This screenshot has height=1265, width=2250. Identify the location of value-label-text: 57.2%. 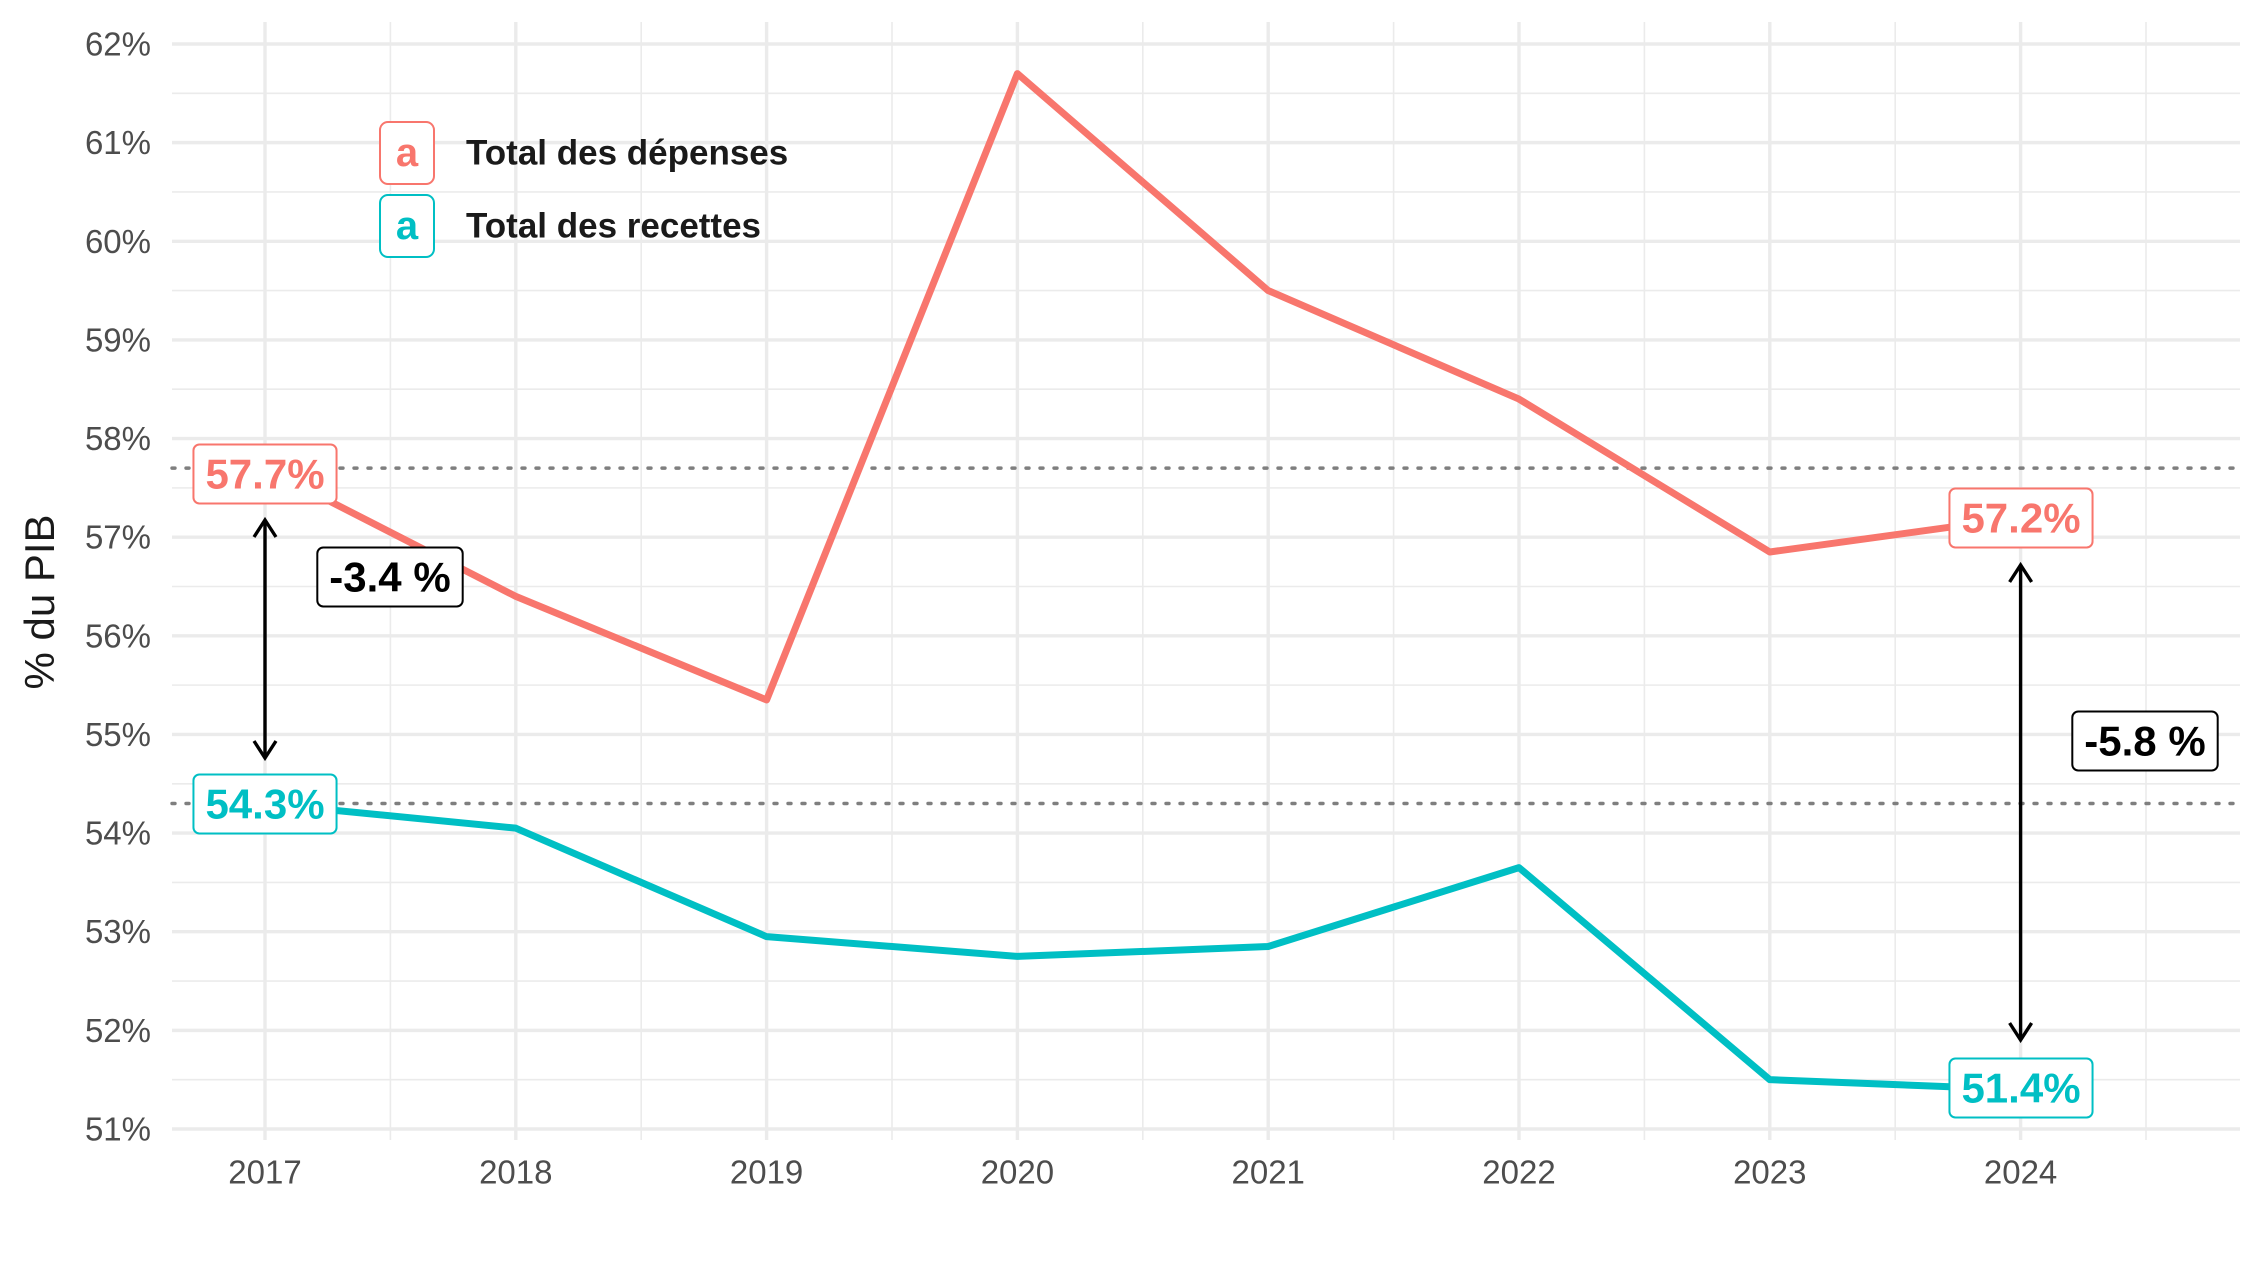
(2020, 518).